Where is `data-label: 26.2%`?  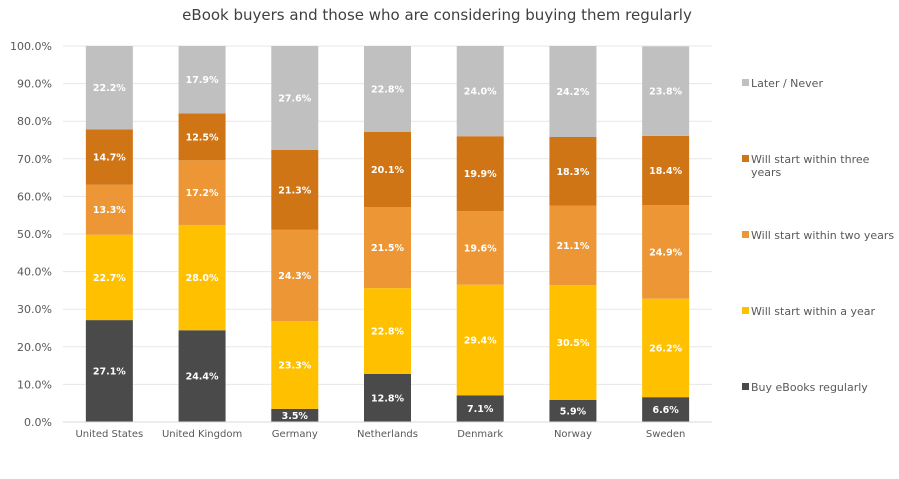 data-label: 26.2% is located at coordinates (665, 348).